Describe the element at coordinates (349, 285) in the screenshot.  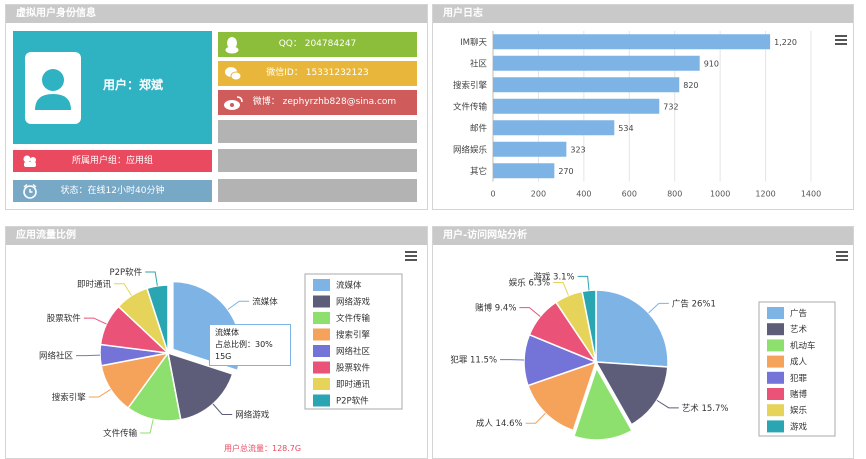
I see `legend-label: 流媒体` at that location.